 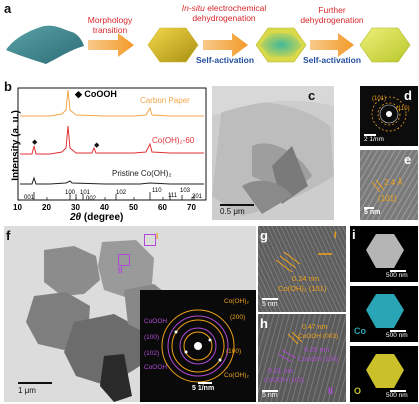 What do you see at coordinates (97, 217) in the screenshot?
I see `xlabel-b: 2θ (degree)` at bounding box center [97, 217].